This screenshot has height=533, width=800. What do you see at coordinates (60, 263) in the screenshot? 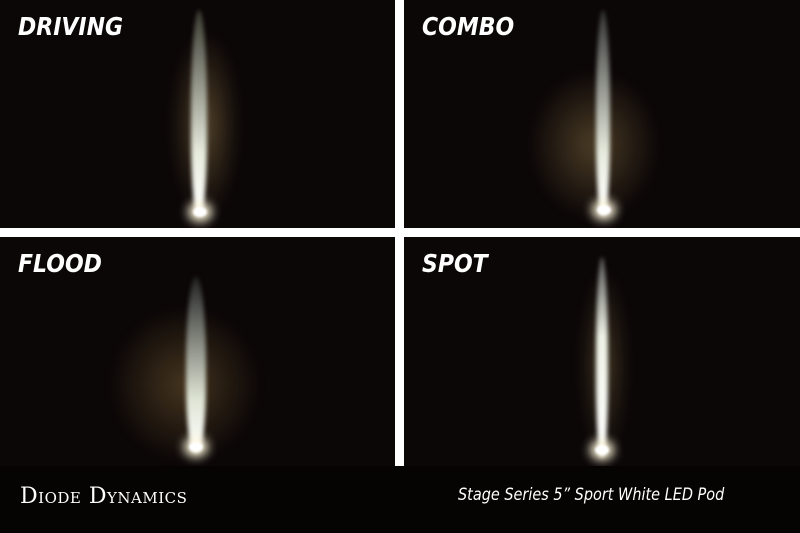
I see `panel-label: FLOOD` at bounding box center [60, 263].